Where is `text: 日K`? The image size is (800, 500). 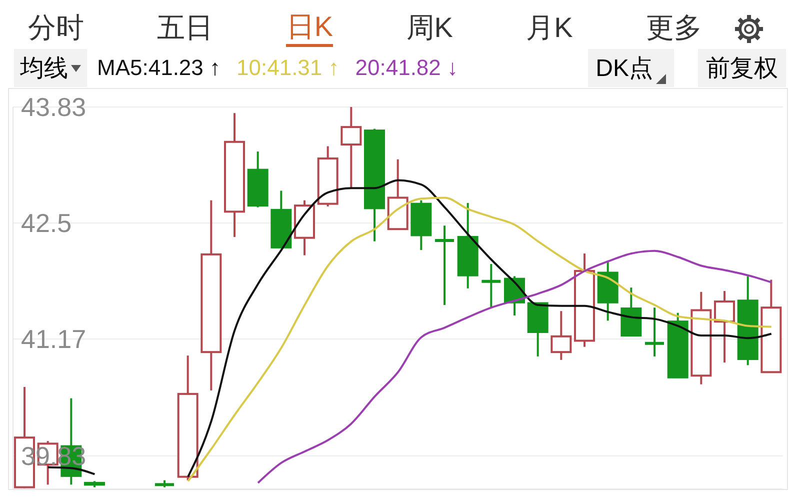
text: 日K is located at coordinates (310, 28).